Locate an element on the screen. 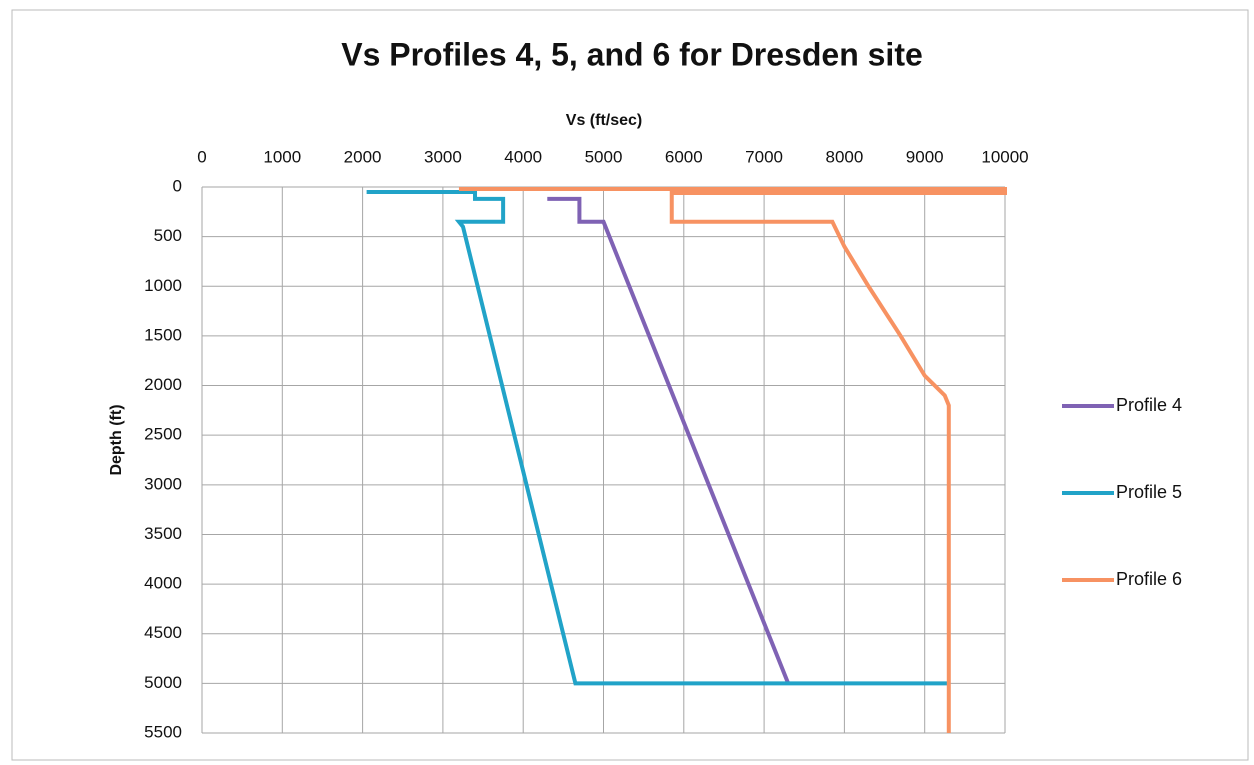  y-tick-label: 5000 is located at coordinates (163, 682).